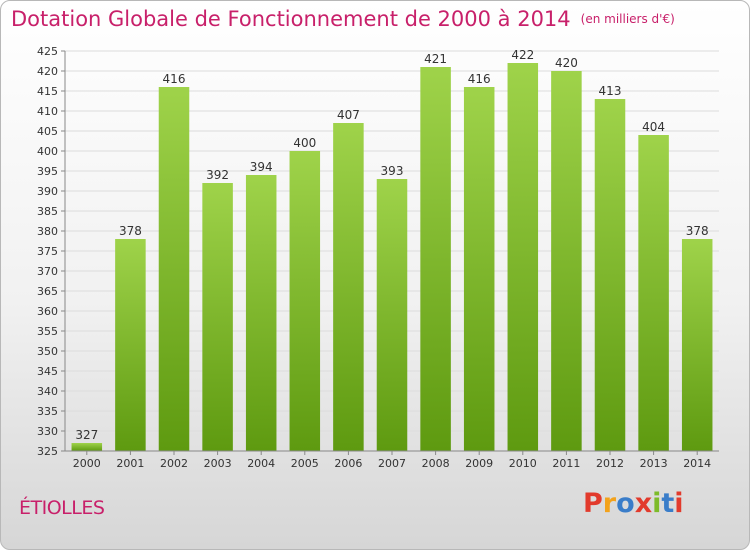 This screenshot has width=750, height=550. What do you see at coordinates (610, 91) in the screenshot?
I see `value-label-2012: 413` at bounding box center [610, 91].